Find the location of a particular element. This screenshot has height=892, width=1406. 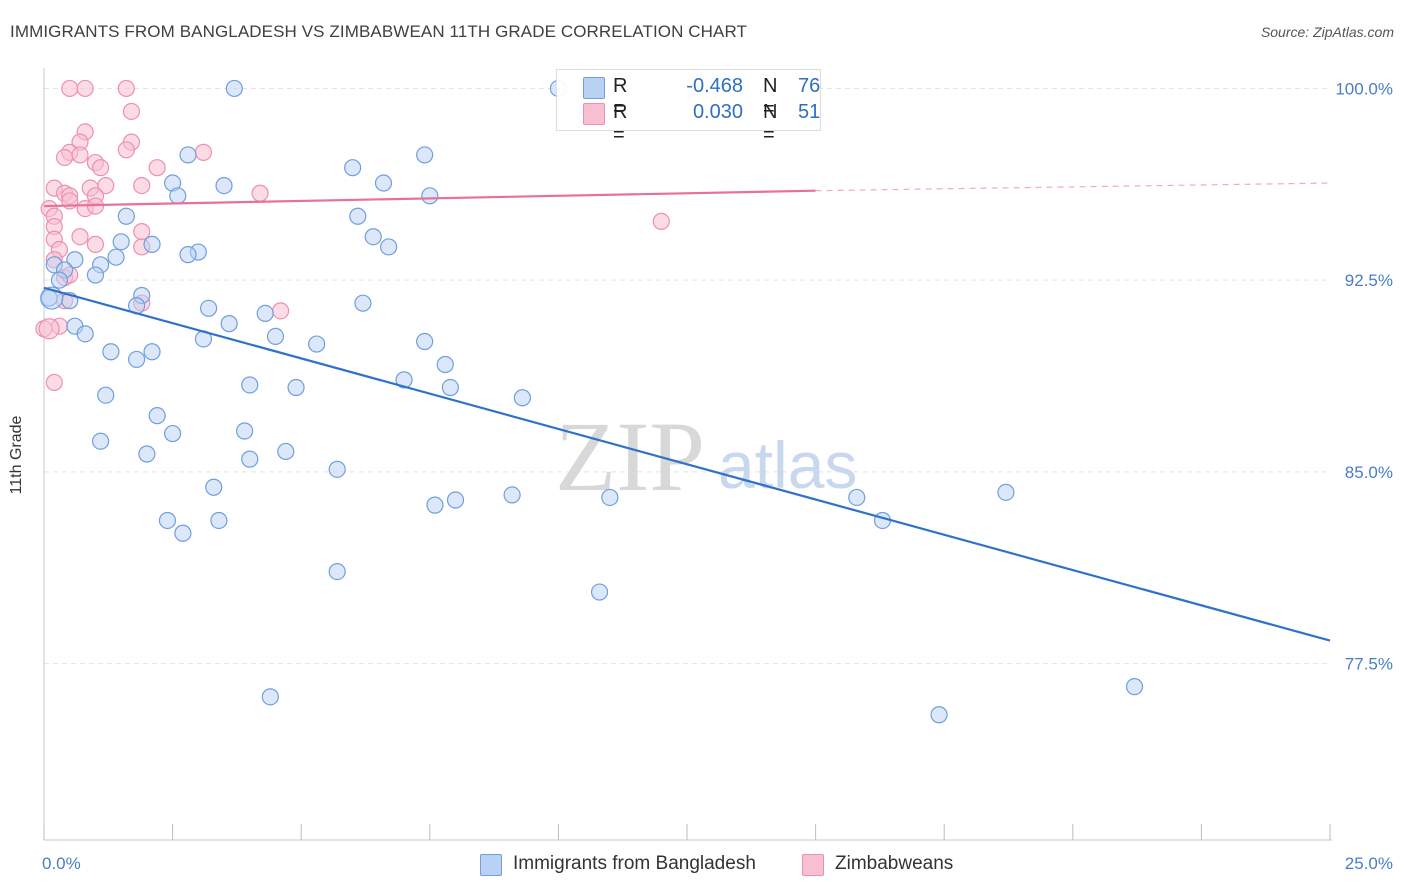

series-legend: Immigrants from Bangladesh Zimbabweans is located at coordinates (703, 865).